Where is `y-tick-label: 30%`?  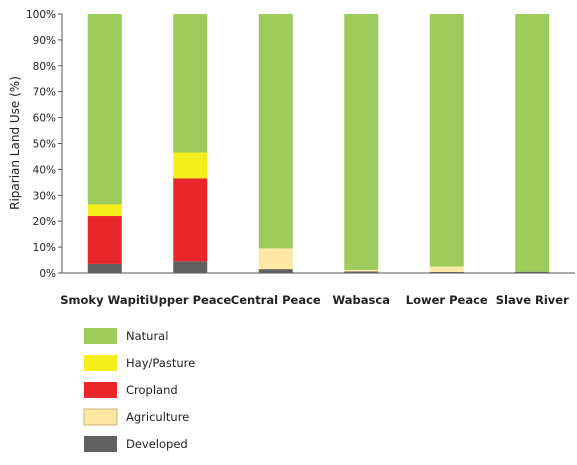 y-tick-label: 30% is located at coordinates (44, 196).